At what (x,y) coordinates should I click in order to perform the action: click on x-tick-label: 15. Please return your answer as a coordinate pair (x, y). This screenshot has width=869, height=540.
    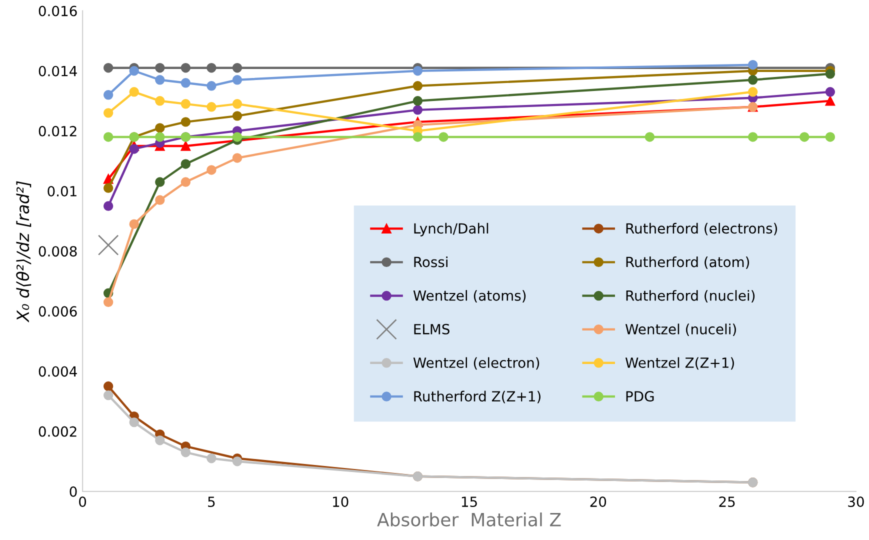
    Looking at the image, I should click on (469, 502).